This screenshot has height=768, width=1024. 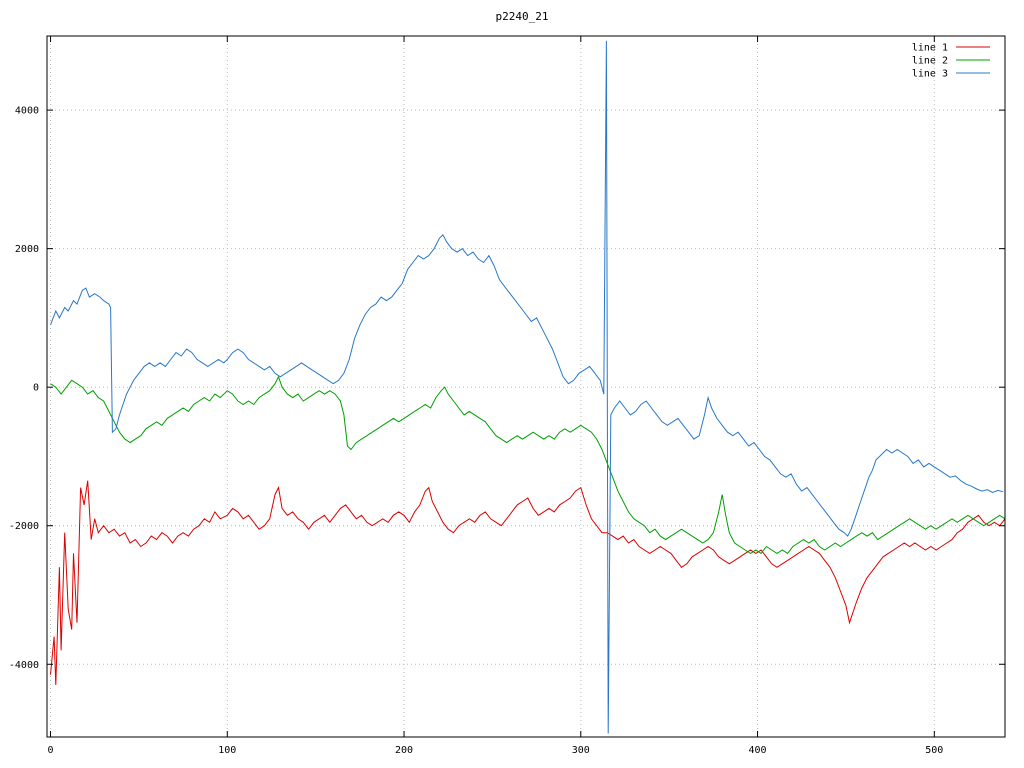 I want to click on y-tick-label: -4000, so click(x=24, y=665).